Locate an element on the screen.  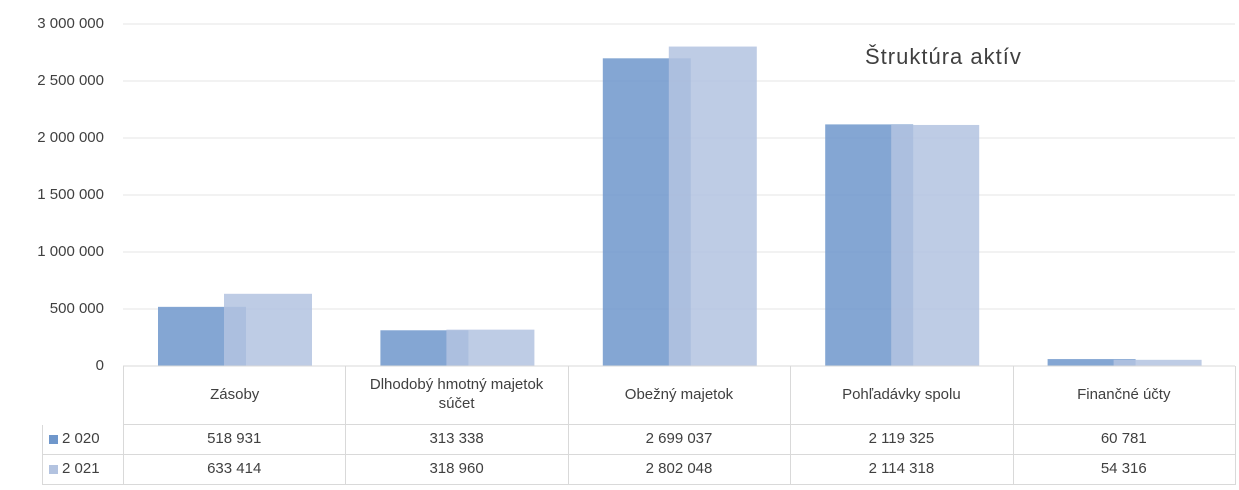
value-cell-text: 2 802 048 is located at coordinates (679, 469).